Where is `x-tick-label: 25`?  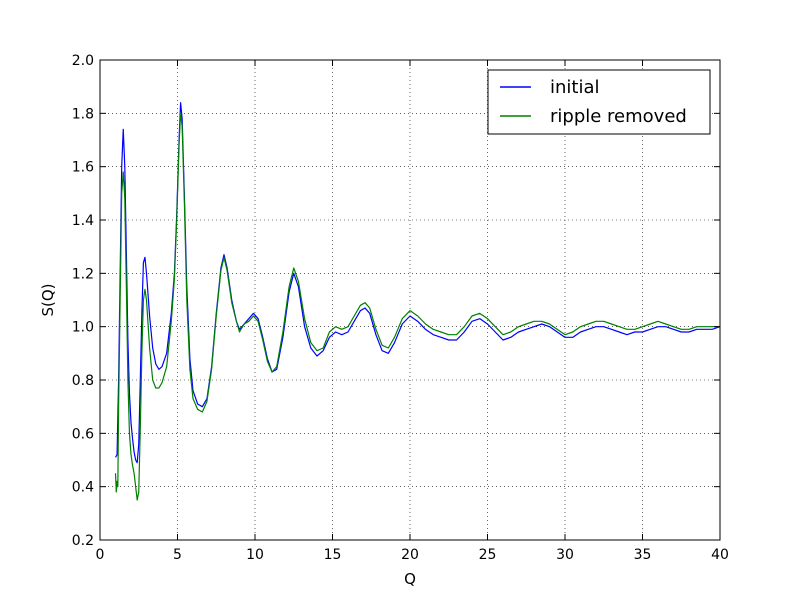 x-tick-label: 25 is located at coordinates (488, 555).